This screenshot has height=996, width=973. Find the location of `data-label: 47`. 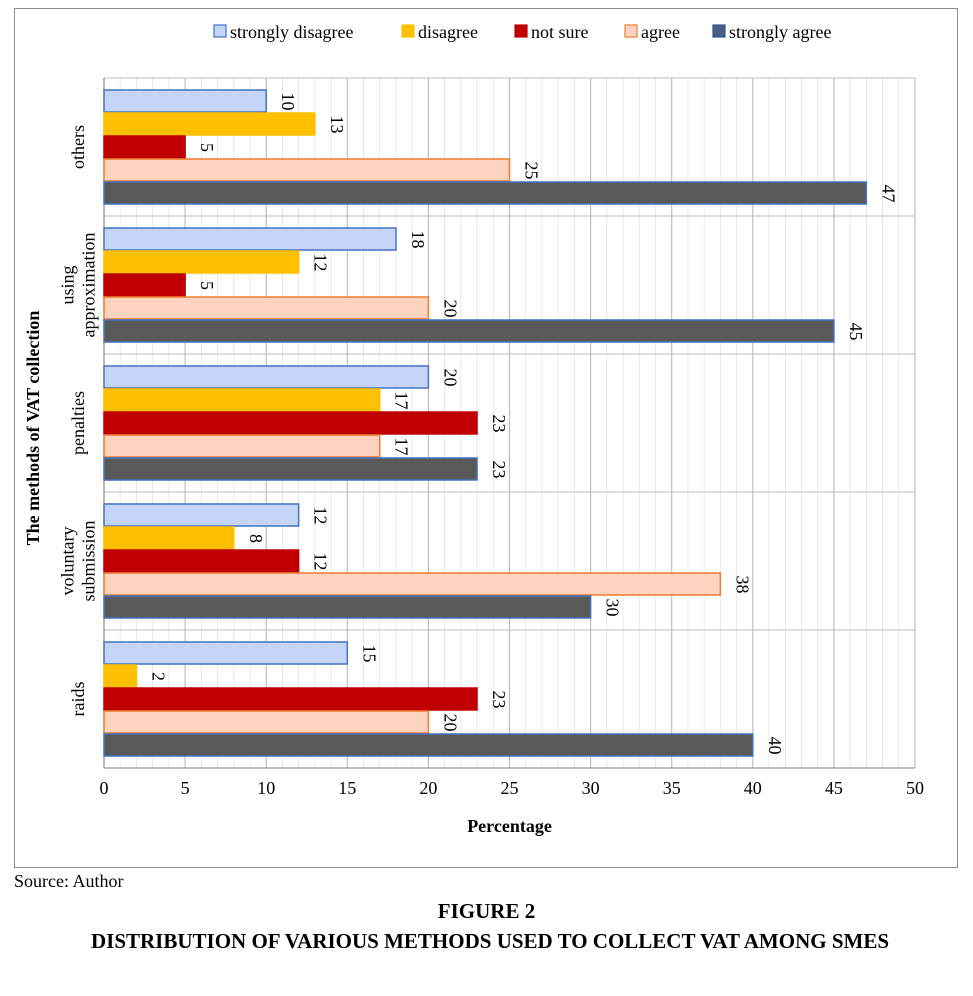

data-label: 47 is located at coordinates (888, 194).